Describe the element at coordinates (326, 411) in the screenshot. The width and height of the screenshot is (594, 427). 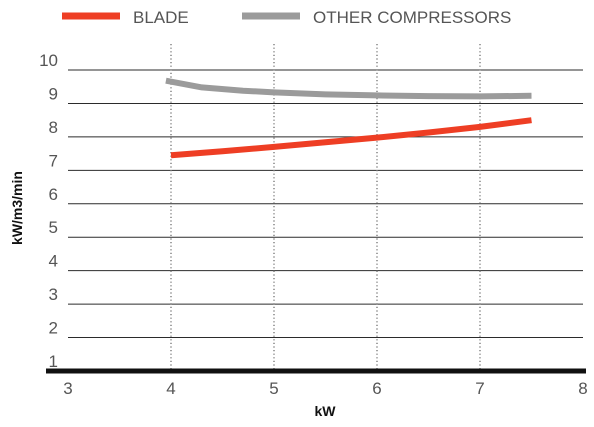
I see `x-axis-title: kW` at that location.